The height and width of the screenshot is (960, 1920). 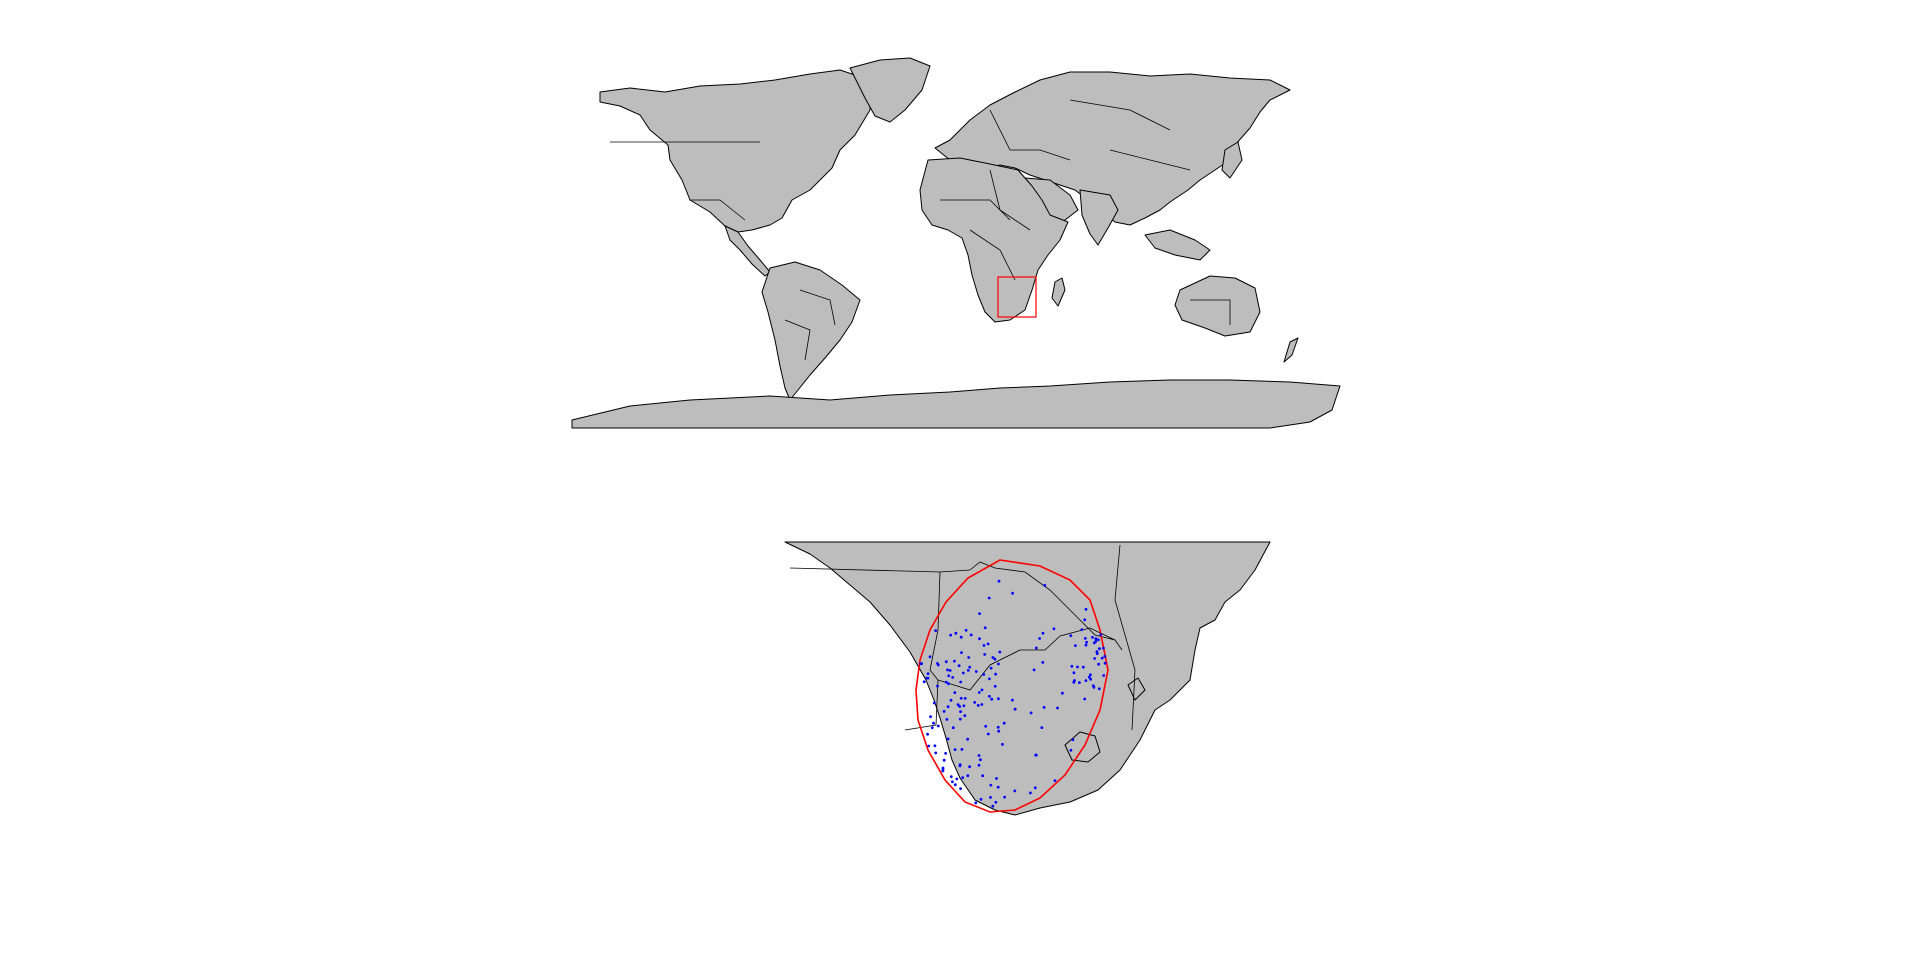 I want to click on country-borders, so click(x=920, y=230).